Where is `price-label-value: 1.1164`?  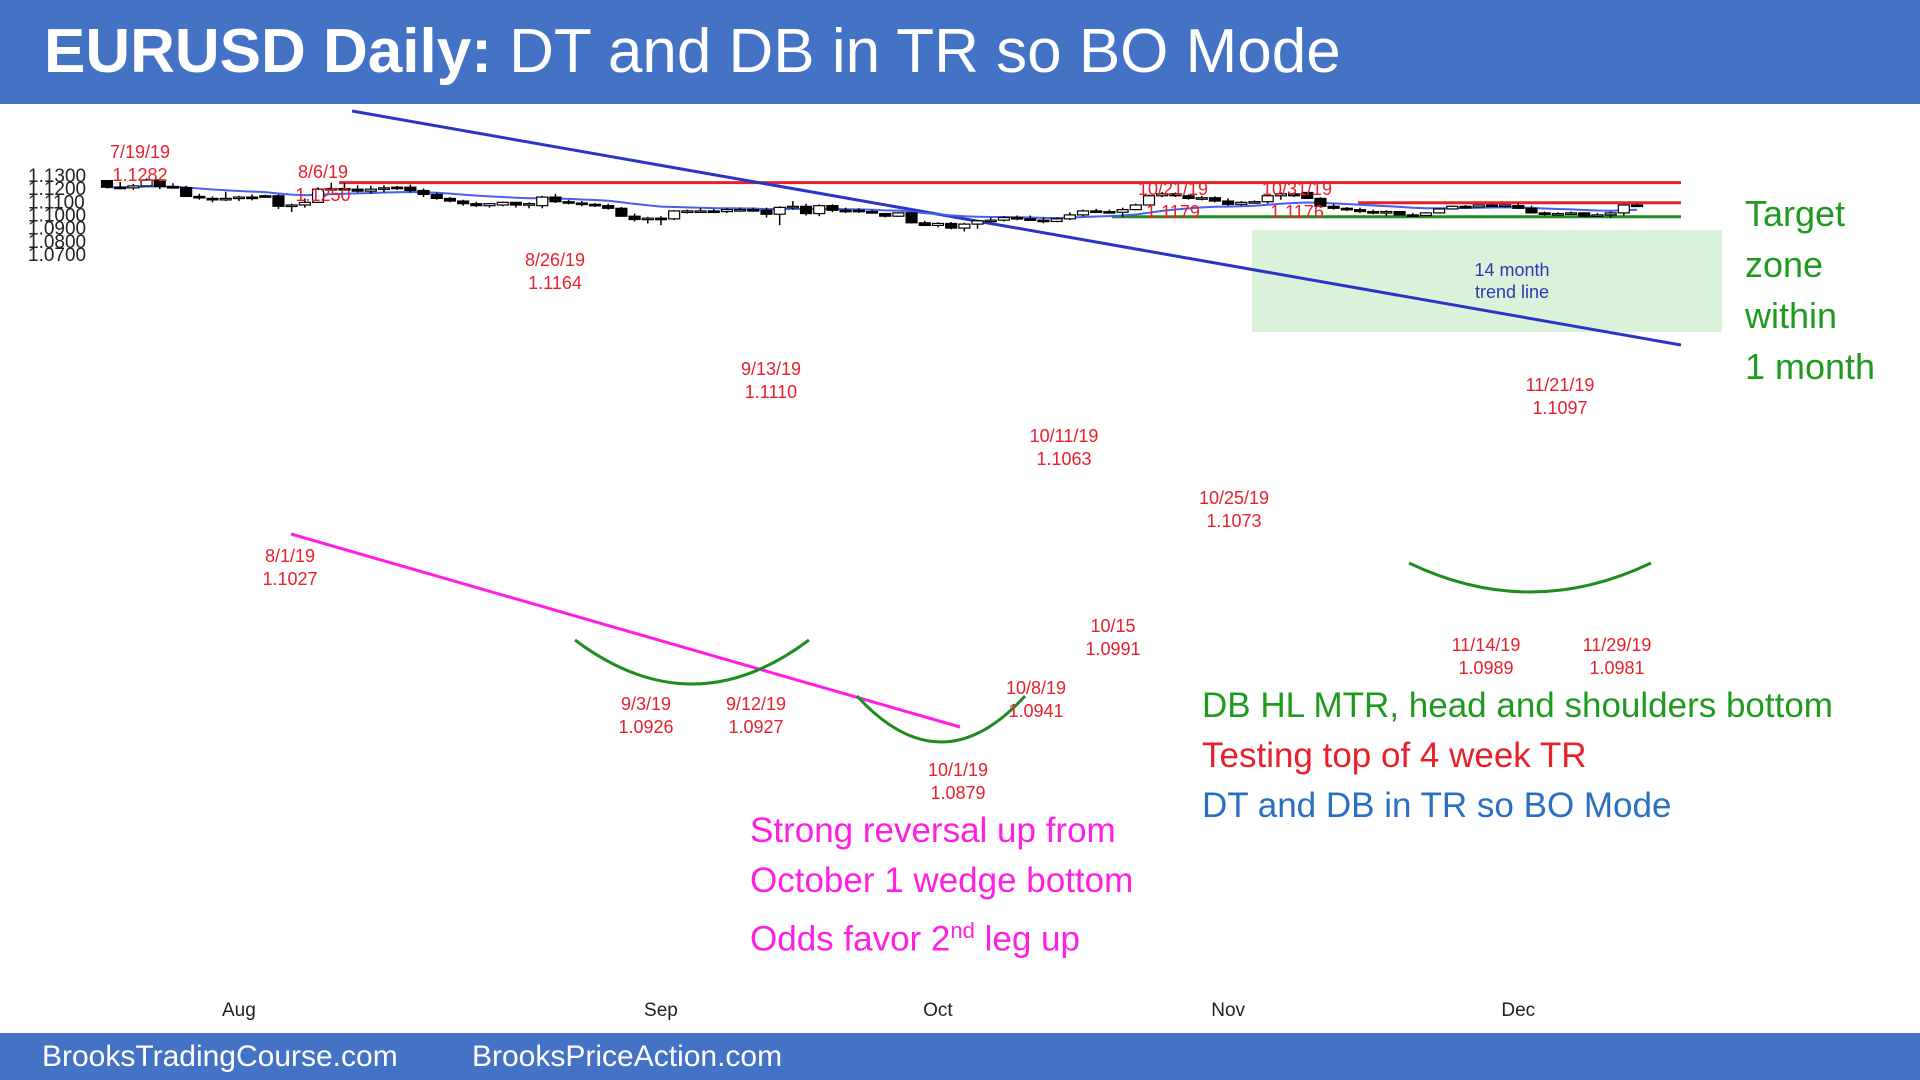
price-label-value: 1.1164 is located at coordinates (555, 283).